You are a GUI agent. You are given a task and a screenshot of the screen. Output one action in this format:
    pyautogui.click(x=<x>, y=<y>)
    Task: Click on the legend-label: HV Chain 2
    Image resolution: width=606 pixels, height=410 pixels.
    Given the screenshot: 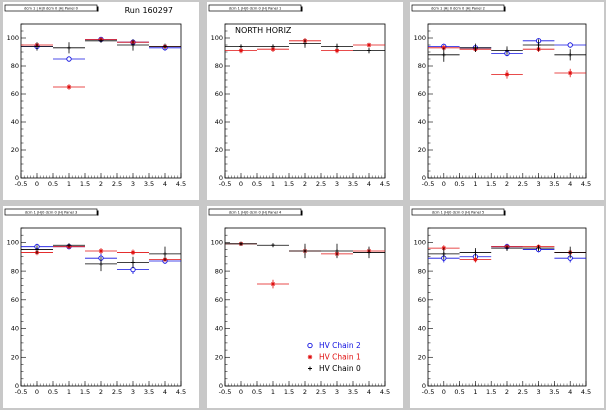 What is the action you would take?
    pyautogui.click(x=340, y=345)
    